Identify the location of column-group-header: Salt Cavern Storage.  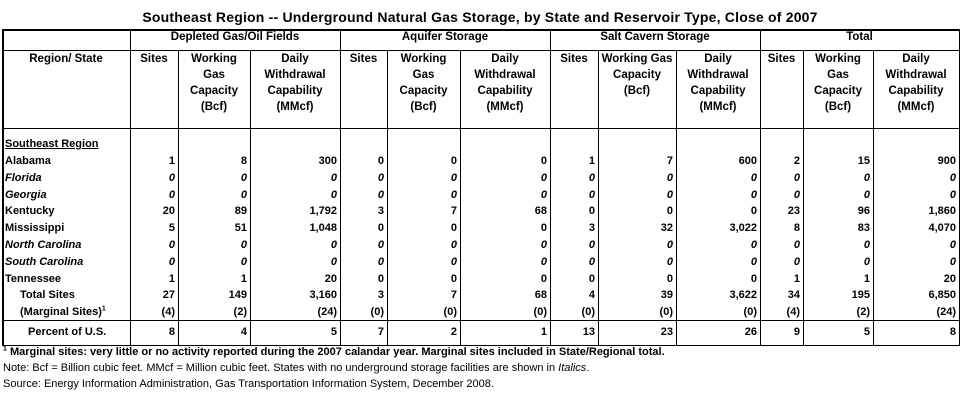
(655, 37).